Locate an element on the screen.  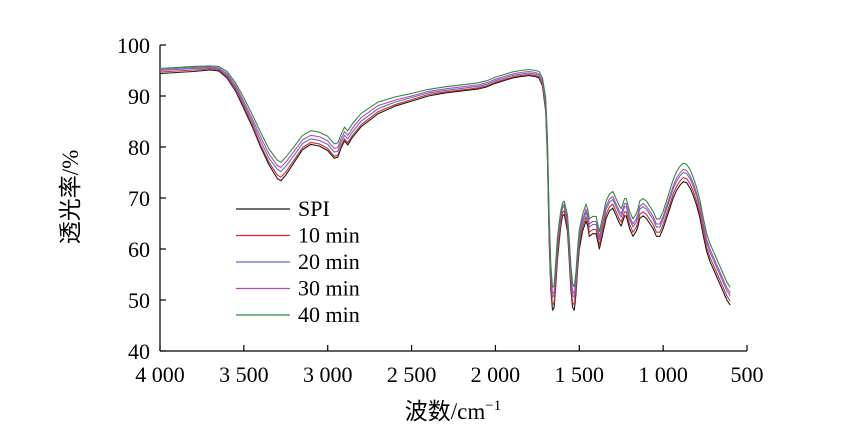
y-tick-label: 80 is located at coordinates (139, 147).